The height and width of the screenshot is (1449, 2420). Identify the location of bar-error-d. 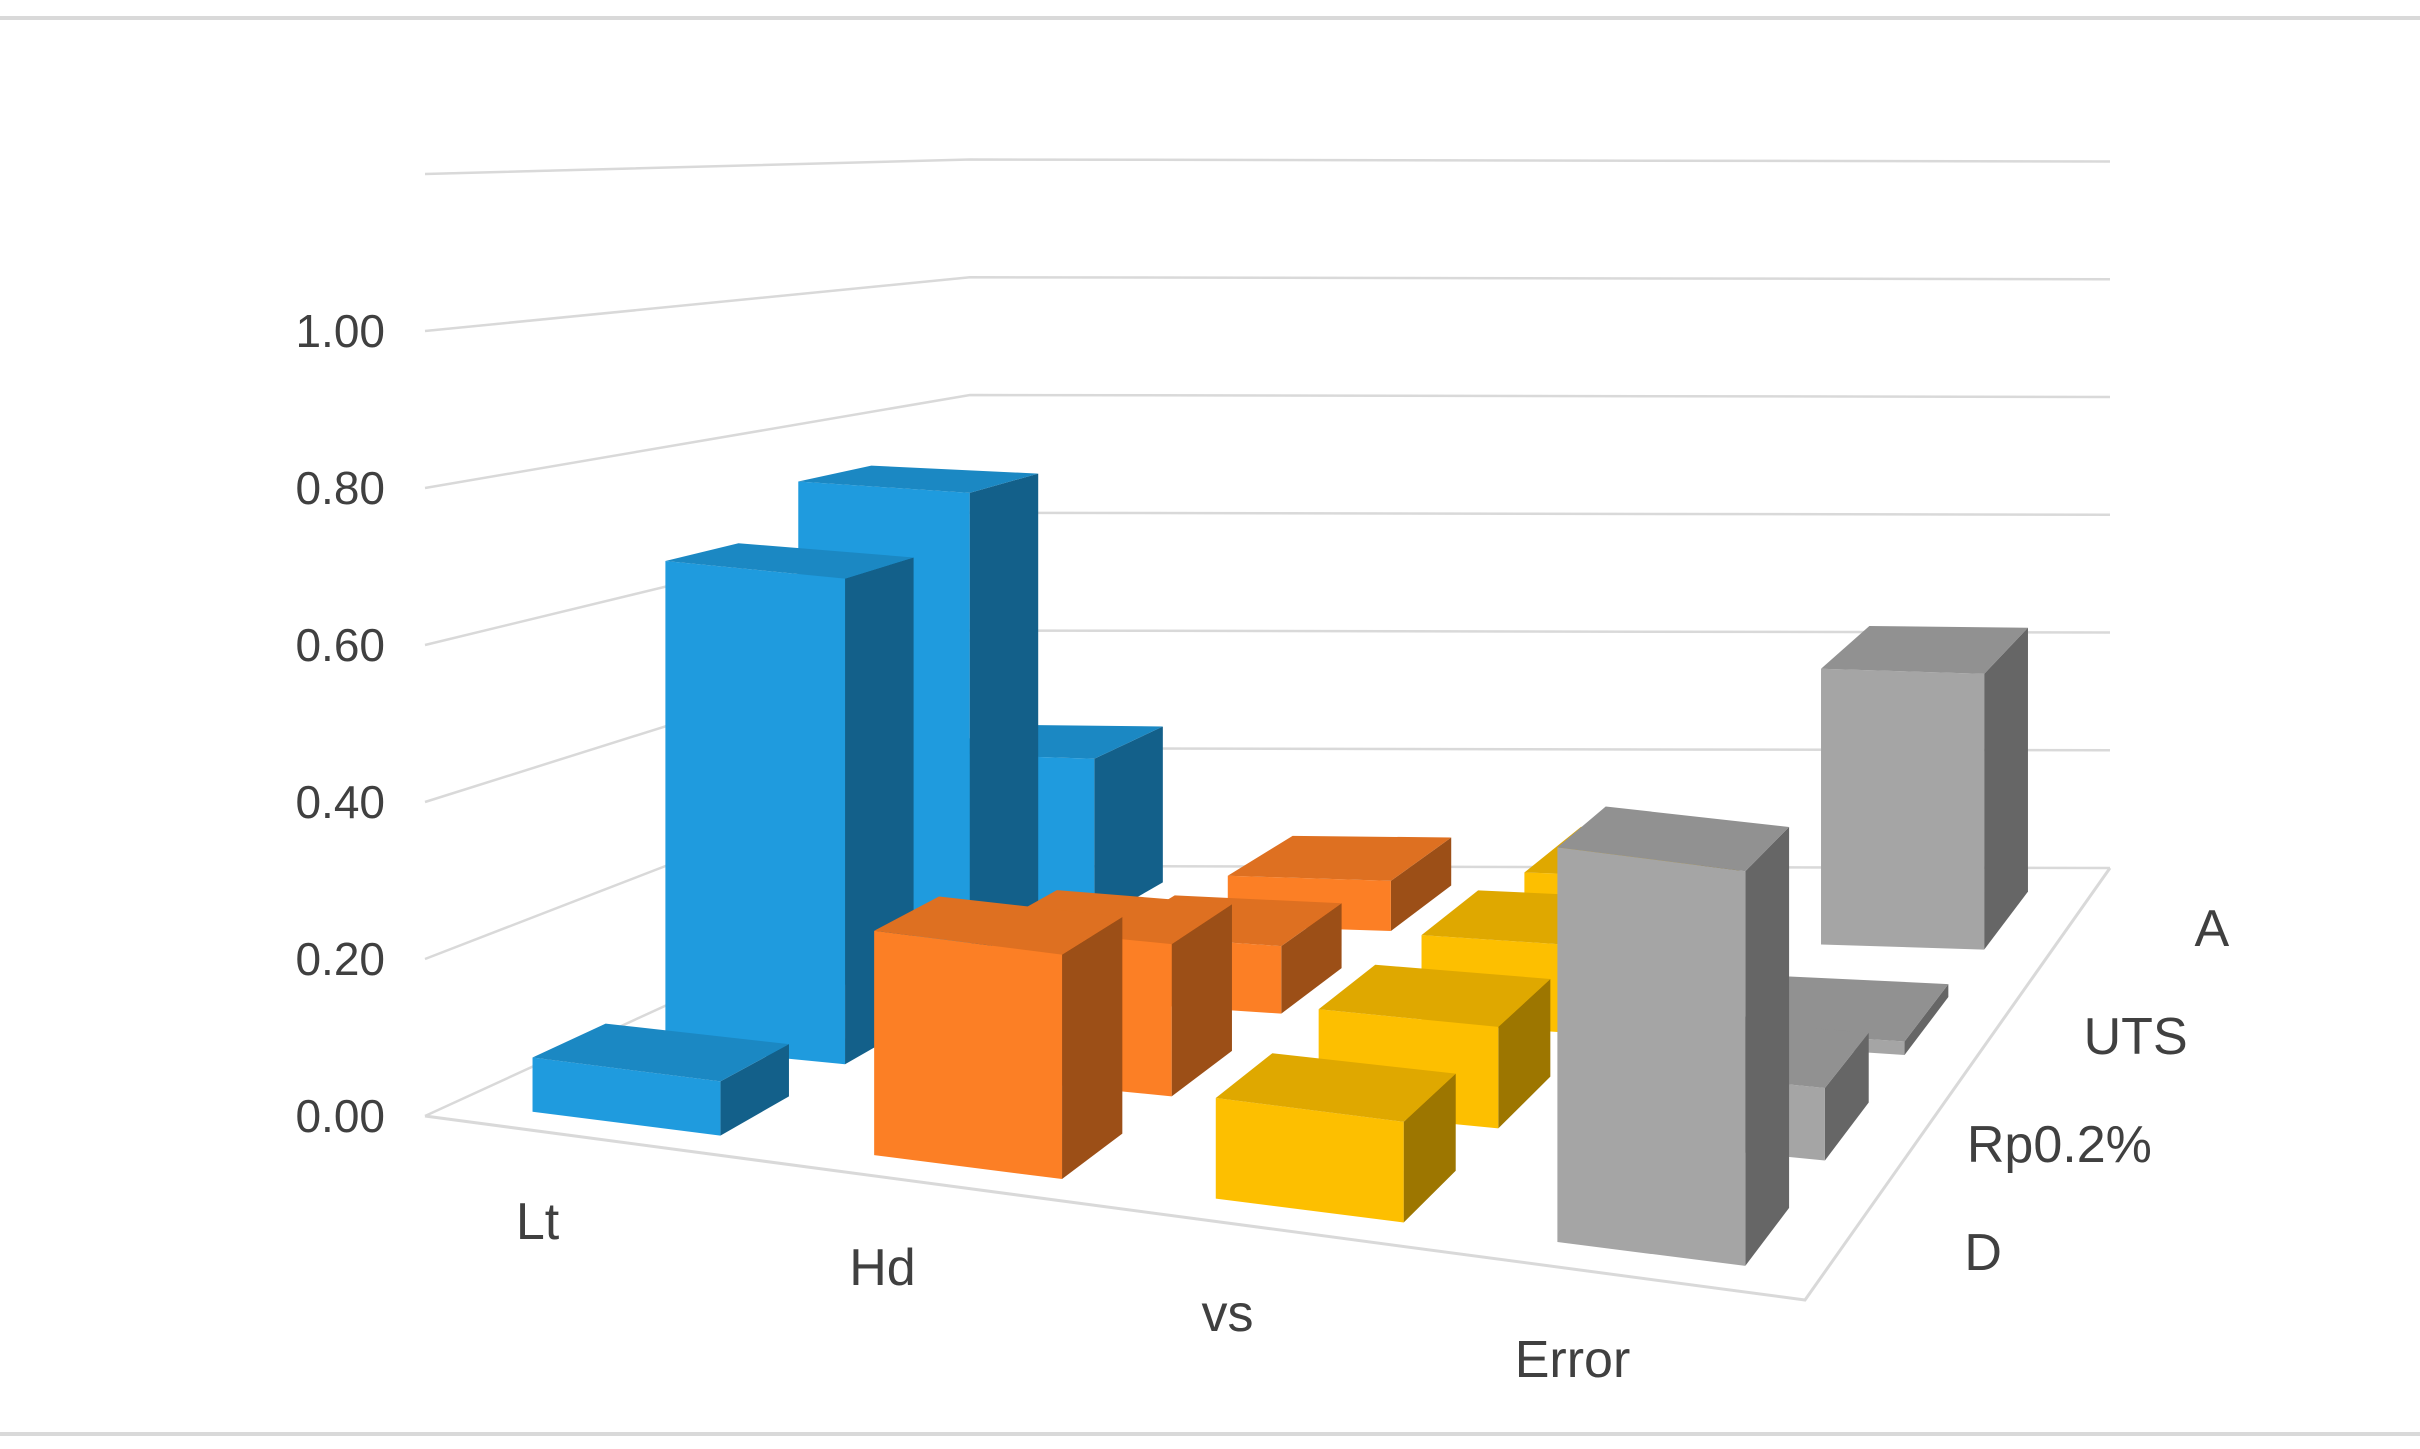
(1673, 1036).